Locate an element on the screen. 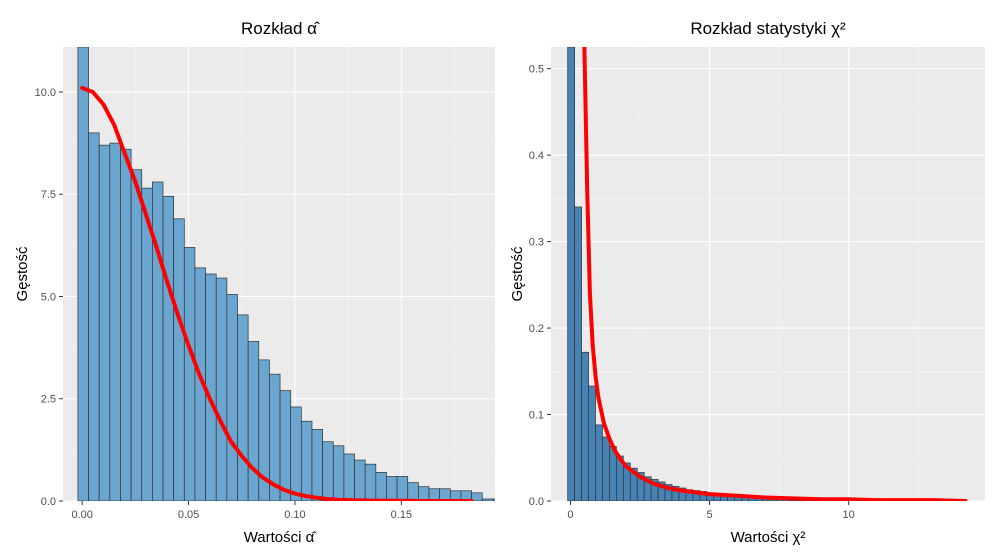 Image resolution: width=1000 pixels, height=560 pixels. y-tick-label: 0.3 is located at coordinates (536, 243).